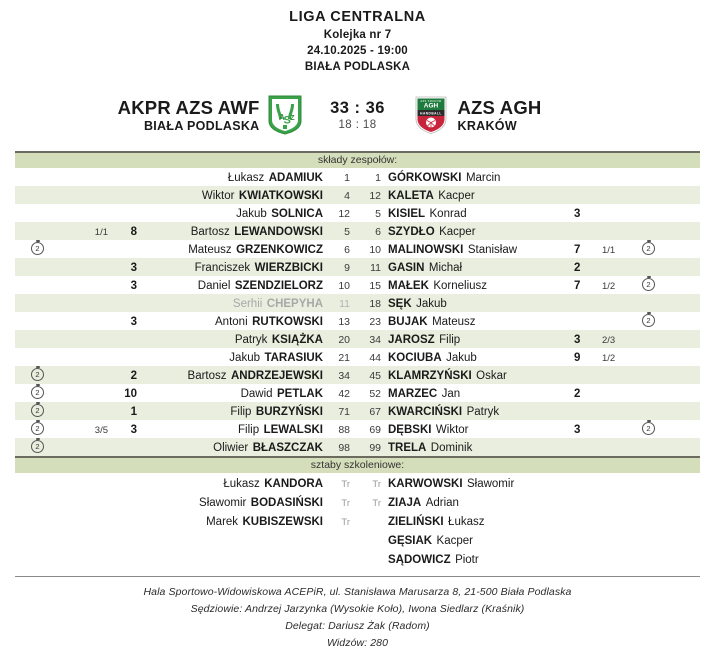 The width and height of the screenshot is (715, 652). What do you see at coordinates (182, 520) in the screenshot?
I see `home-staff-entry: Marek KUBISZEWSKI Tr` at bounding box center [182, 520].